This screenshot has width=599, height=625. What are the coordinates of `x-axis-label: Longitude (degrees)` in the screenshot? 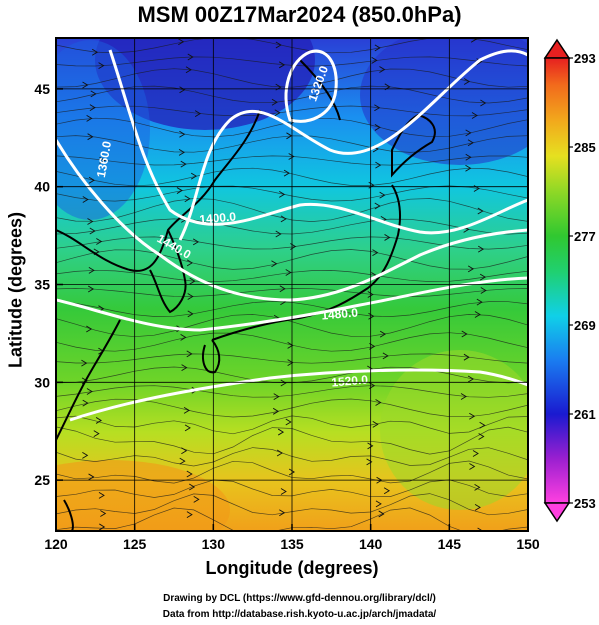 It's located at (292, 568).